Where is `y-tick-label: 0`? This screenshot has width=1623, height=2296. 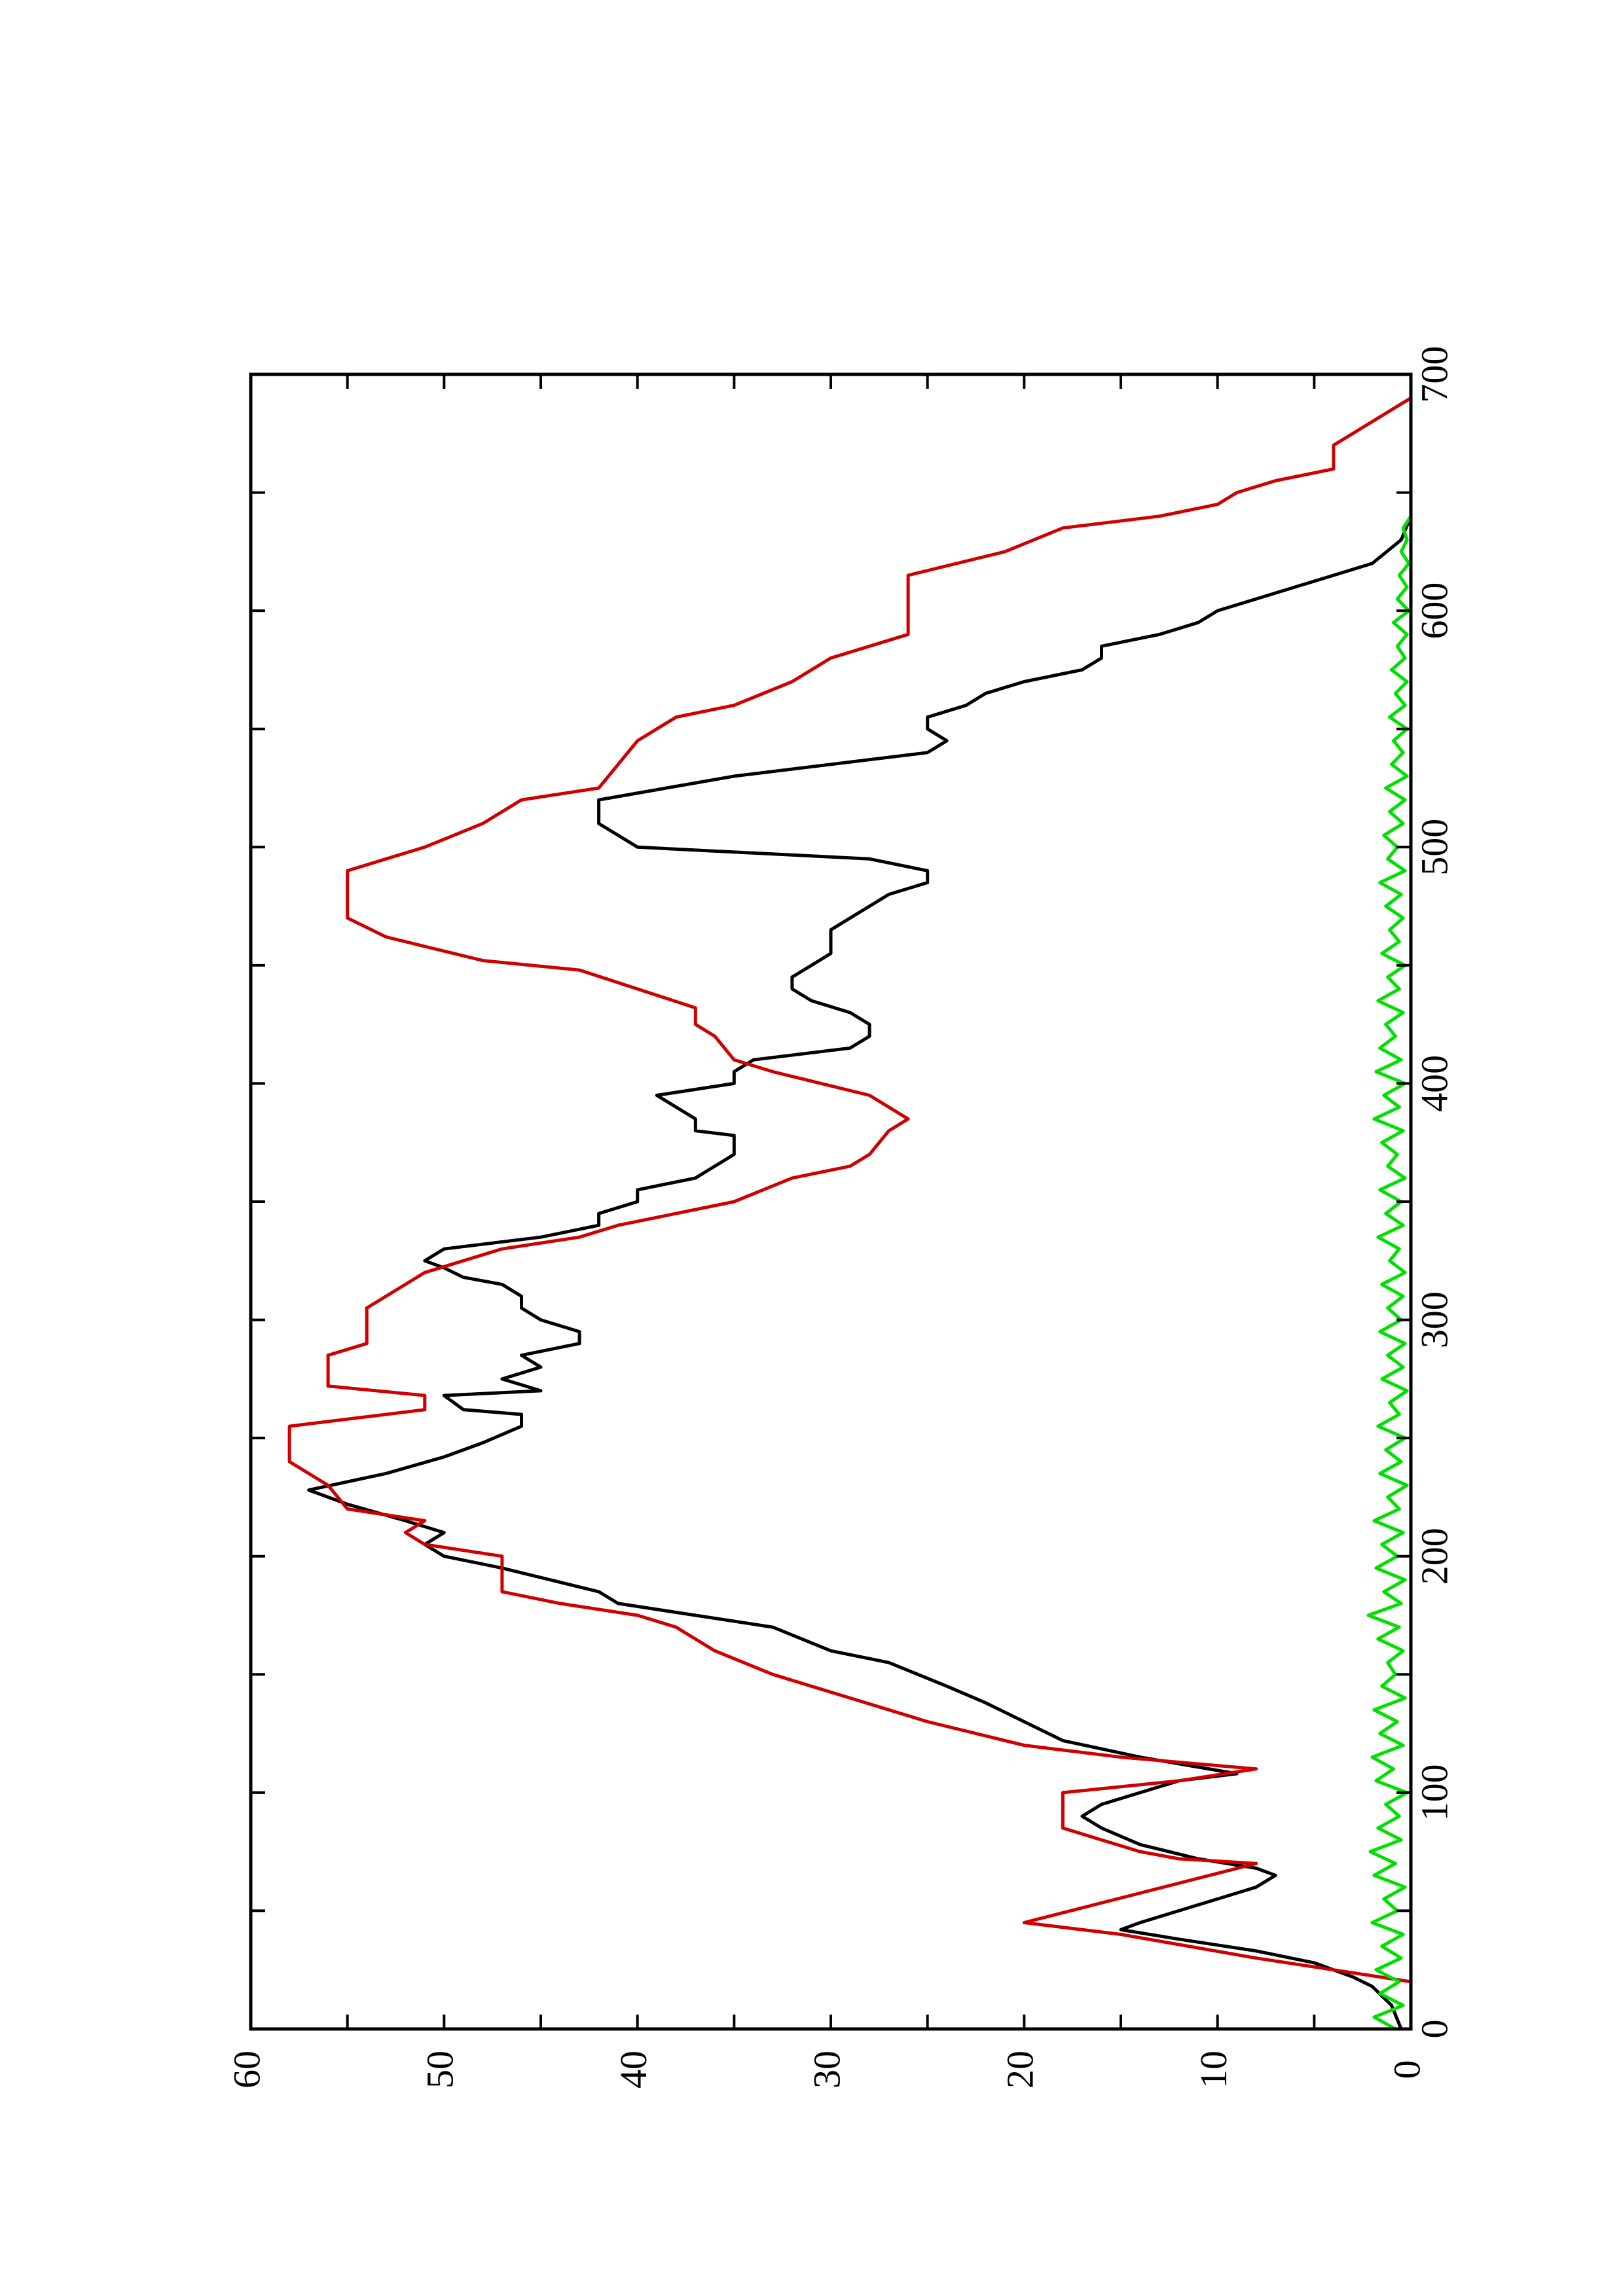
y-tick-label: 0 is located at coordinates (1406, 2069).